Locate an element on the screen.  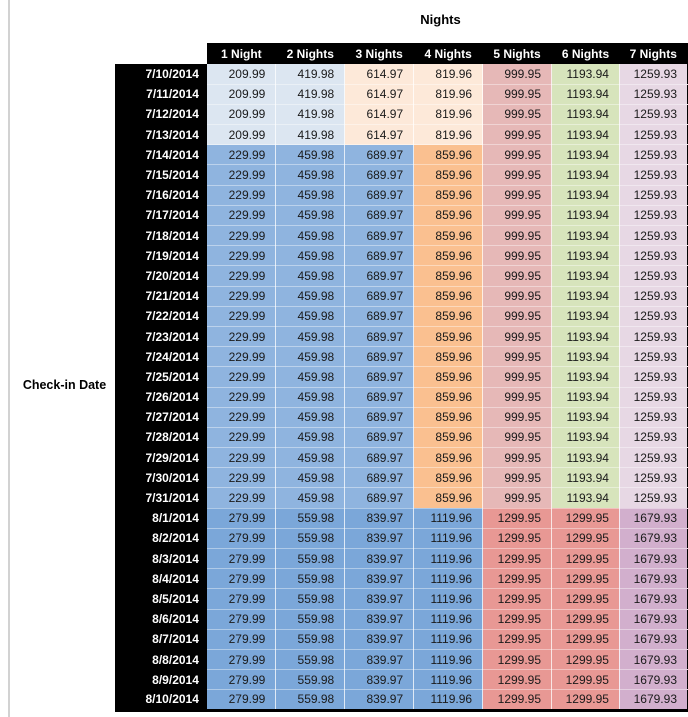
row-header-date: 8/2/2014 is located at coordinates (161, 538).